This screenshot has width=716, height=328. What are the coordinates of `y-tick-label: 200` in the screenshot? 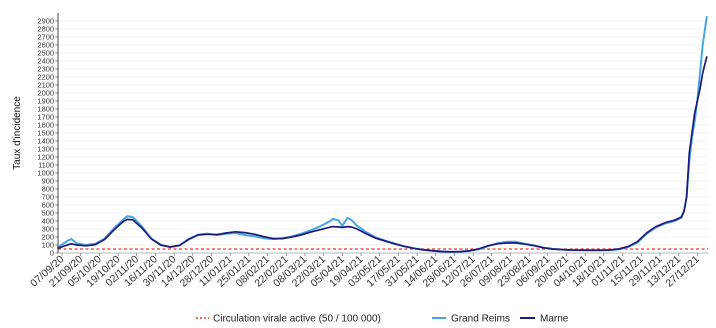 It's located at (48, 237).